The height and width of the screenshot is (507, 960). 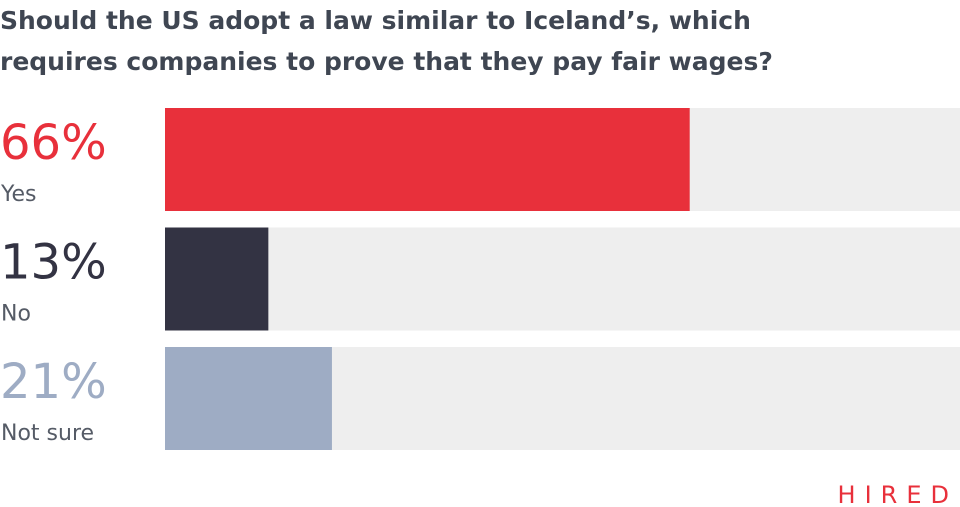 What do you see at coordinates (47, 433) in the screenshot?
I see `category-label: Not sure` at bounding box center [47, 433].